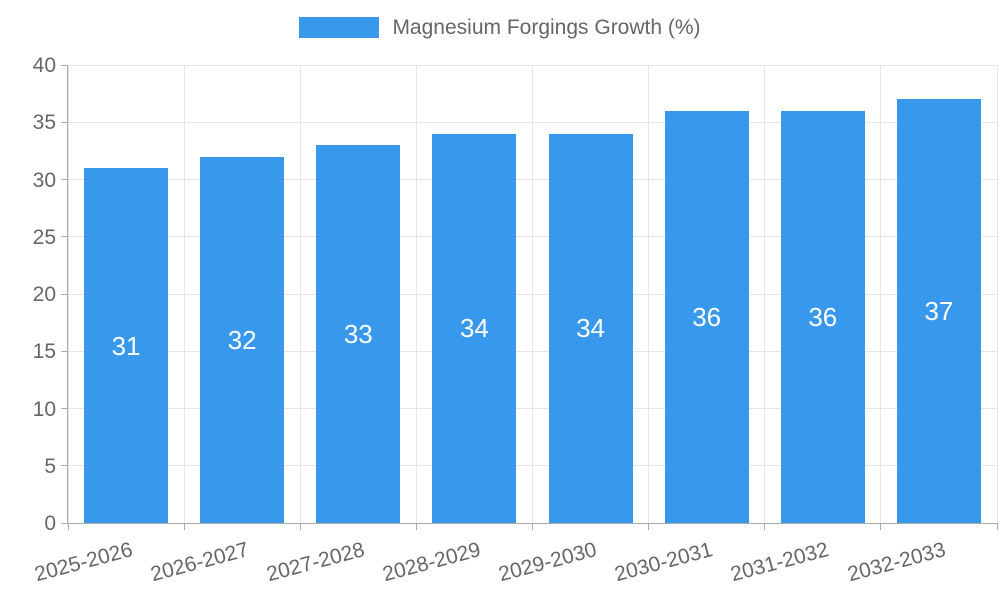 The height and width of the screenshot is (600, 1000). Describe the element at coordinates (83, 562) in the screenshot. I see `x-axis-tick-label: 2025-2026` at that location.